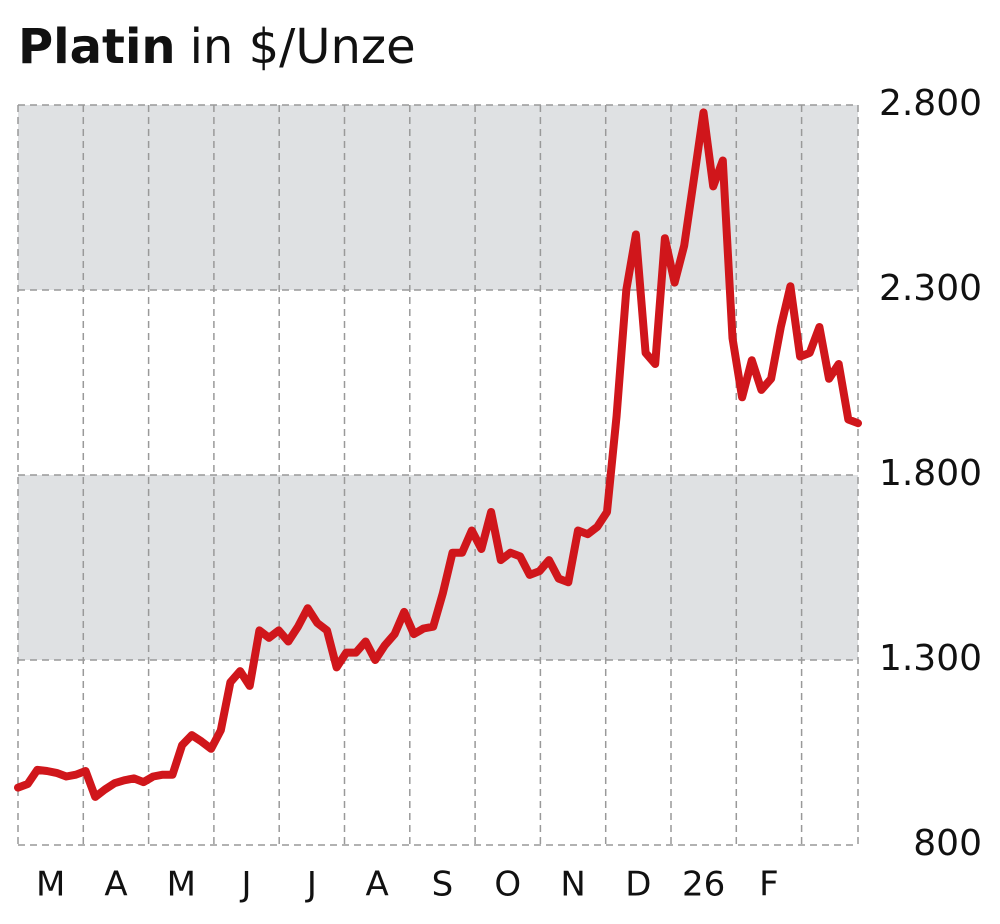  I want to click on chart-unit: in $/Unze, so click(303, 47).